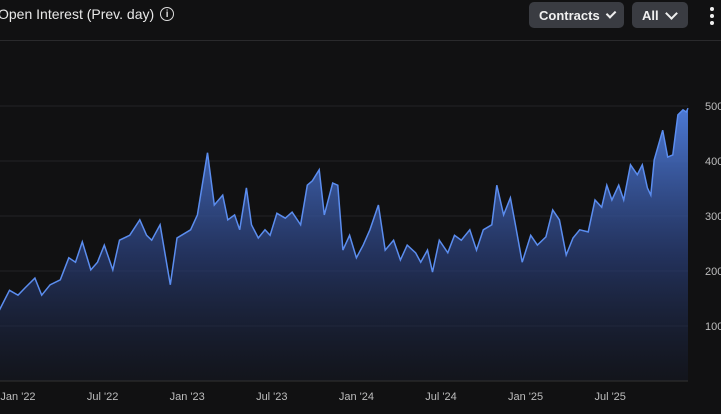  What do you see at coordinates (360, 40) in the screenshot?
I see `header-divider` at bounding box center [360, 40].